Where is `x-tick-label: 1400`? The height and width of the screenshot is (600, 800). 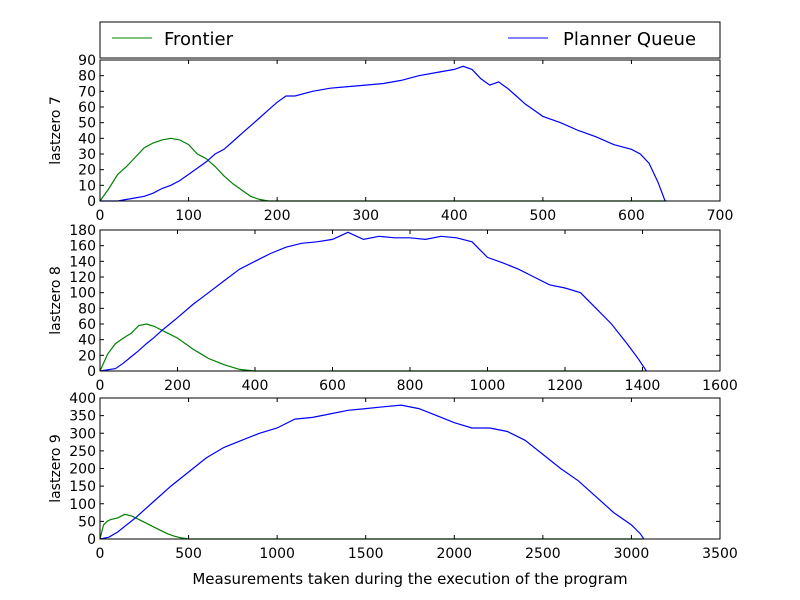
x-tick-label: 1400 is located at coordinates (643, 386).